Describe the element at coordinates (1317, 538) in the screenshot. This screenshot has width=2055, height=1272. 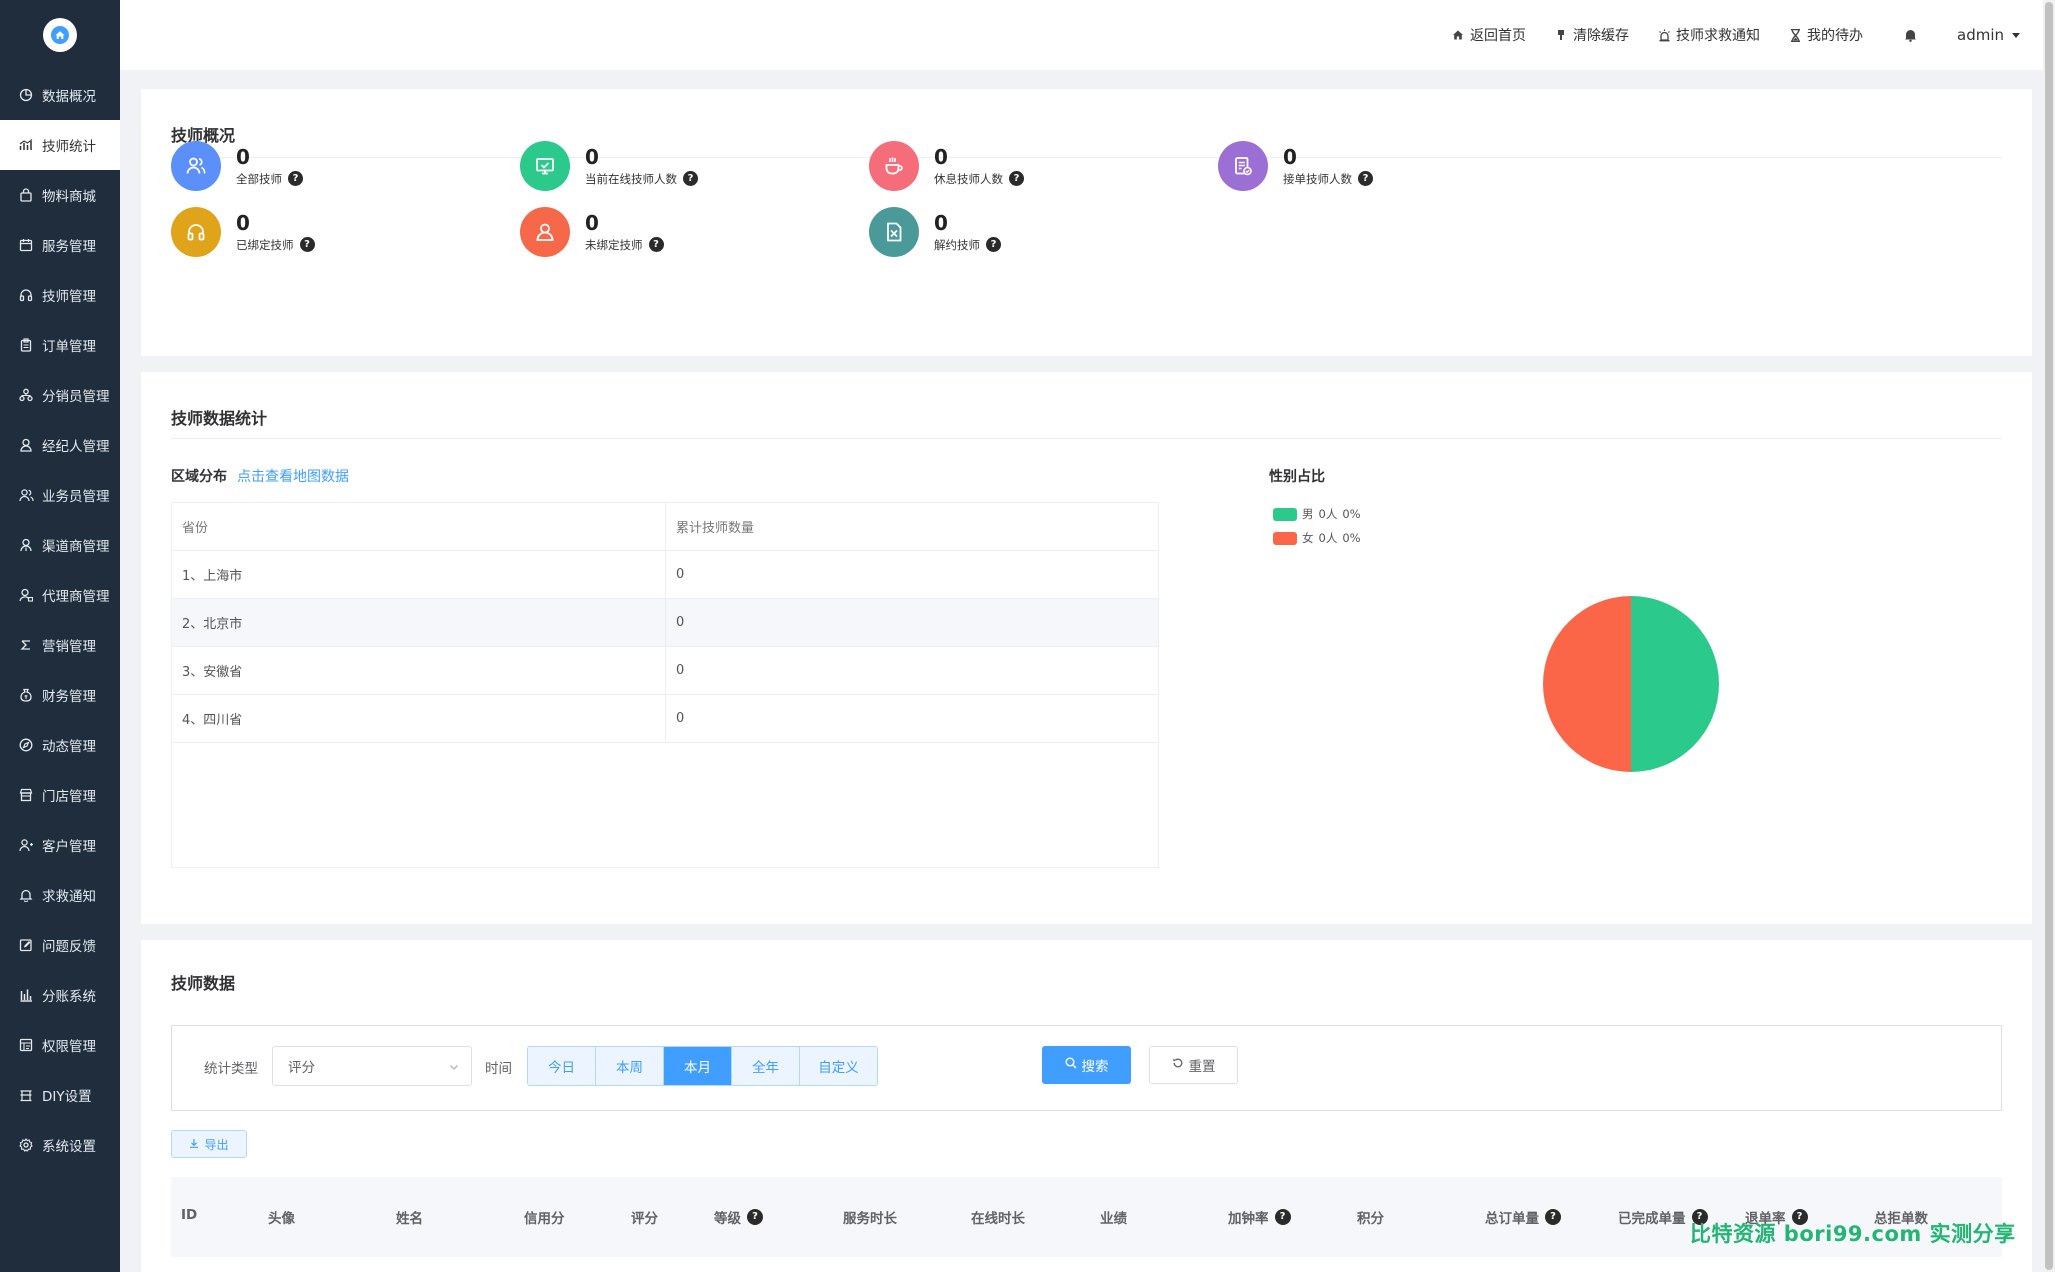
I see `legend-item: 女 0人 0%` at that location.